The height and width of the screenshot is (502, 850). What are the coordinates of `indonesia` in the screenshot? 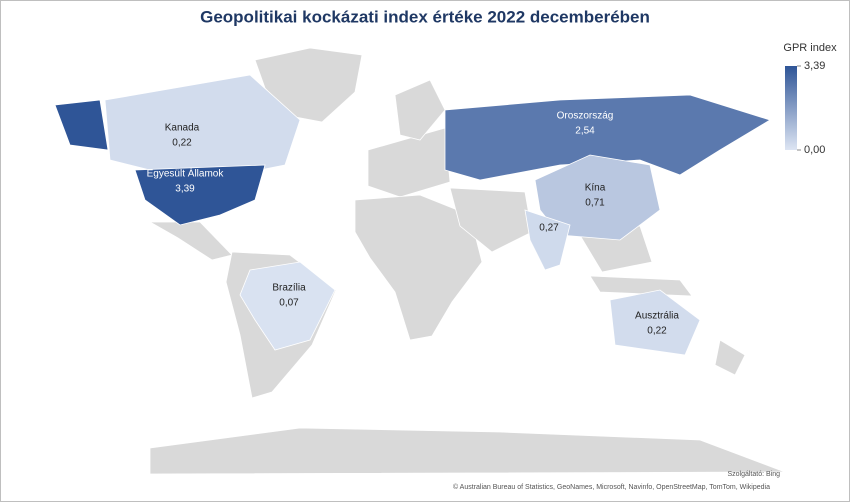 It's located at (641, 286).